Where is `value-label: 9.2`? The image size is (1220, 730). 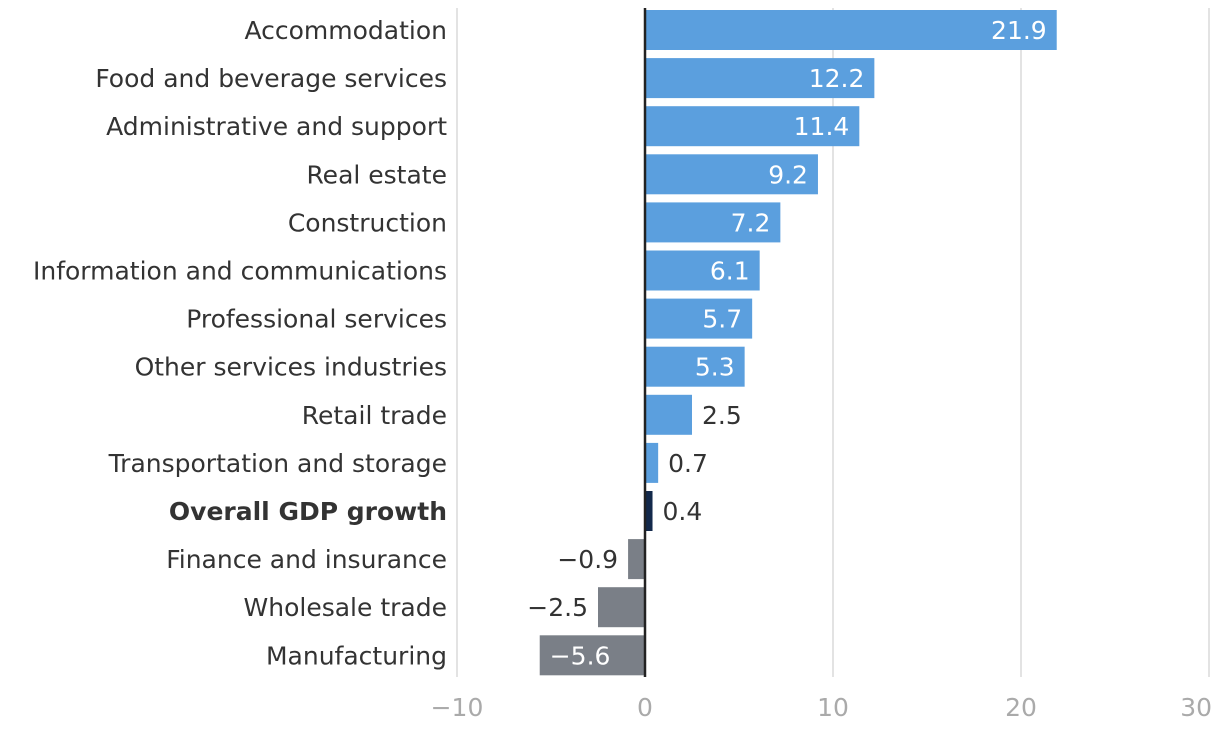 value-label: 9.2 is located at coordinates (788, 174).